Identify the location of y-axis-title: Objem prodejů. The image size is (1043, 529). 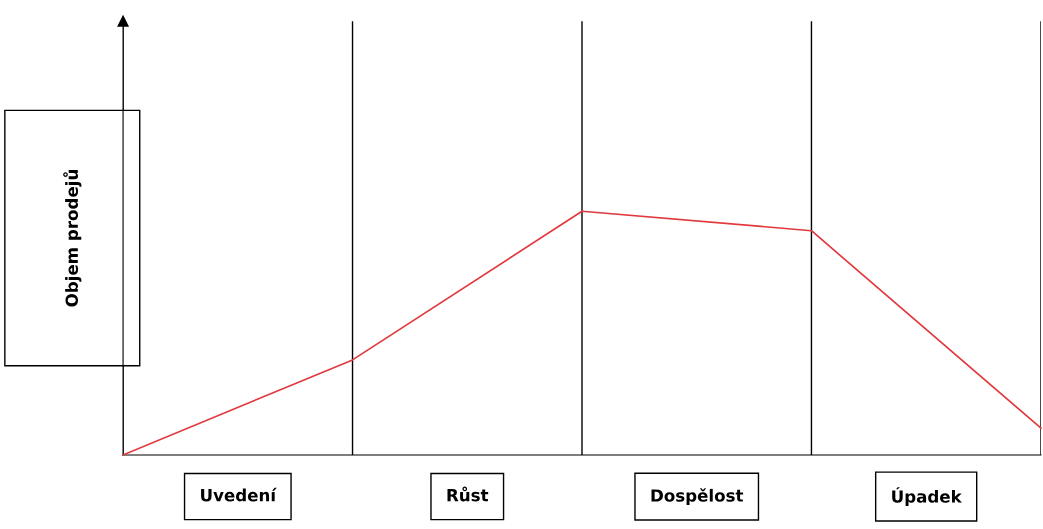
(72, 238).